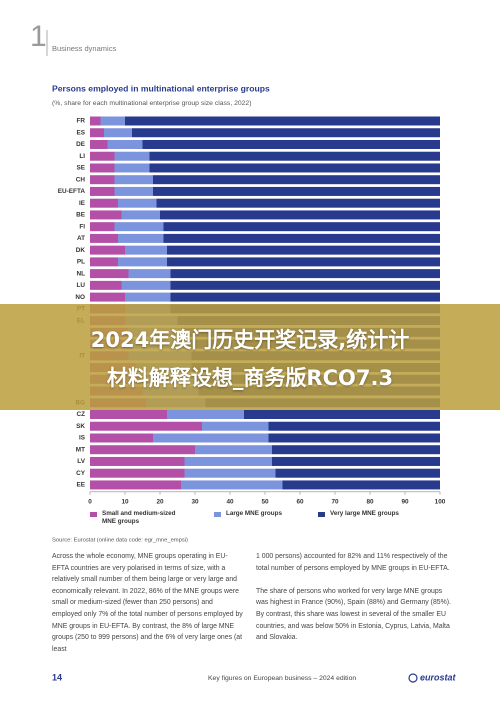 This screenshot has height=710, width=500. I want to click on y-tick-label: CY, so click(81, 473).